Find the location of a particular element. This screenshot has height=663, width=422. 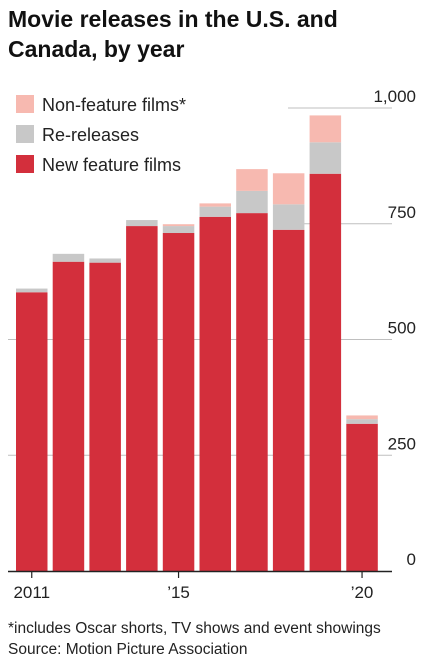

y-tick-label: 250 is located at coordinates (402, 443).